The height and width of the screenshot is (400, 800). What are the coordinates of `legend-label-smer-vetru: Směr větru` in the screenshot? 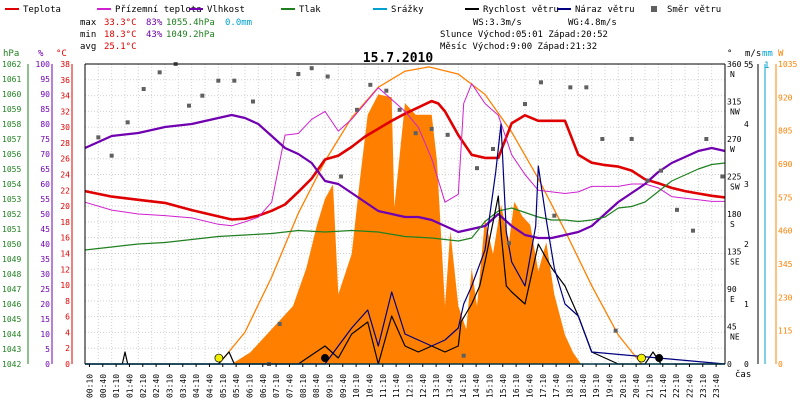 It's located at (694, 10).